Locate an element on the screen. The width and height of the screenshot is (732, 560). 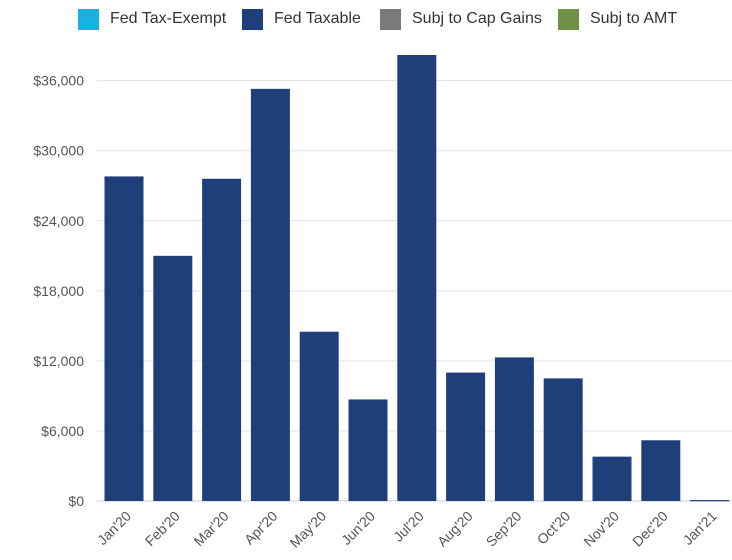
y-tick-label: $12,000 is located at coordinates (58, 361).